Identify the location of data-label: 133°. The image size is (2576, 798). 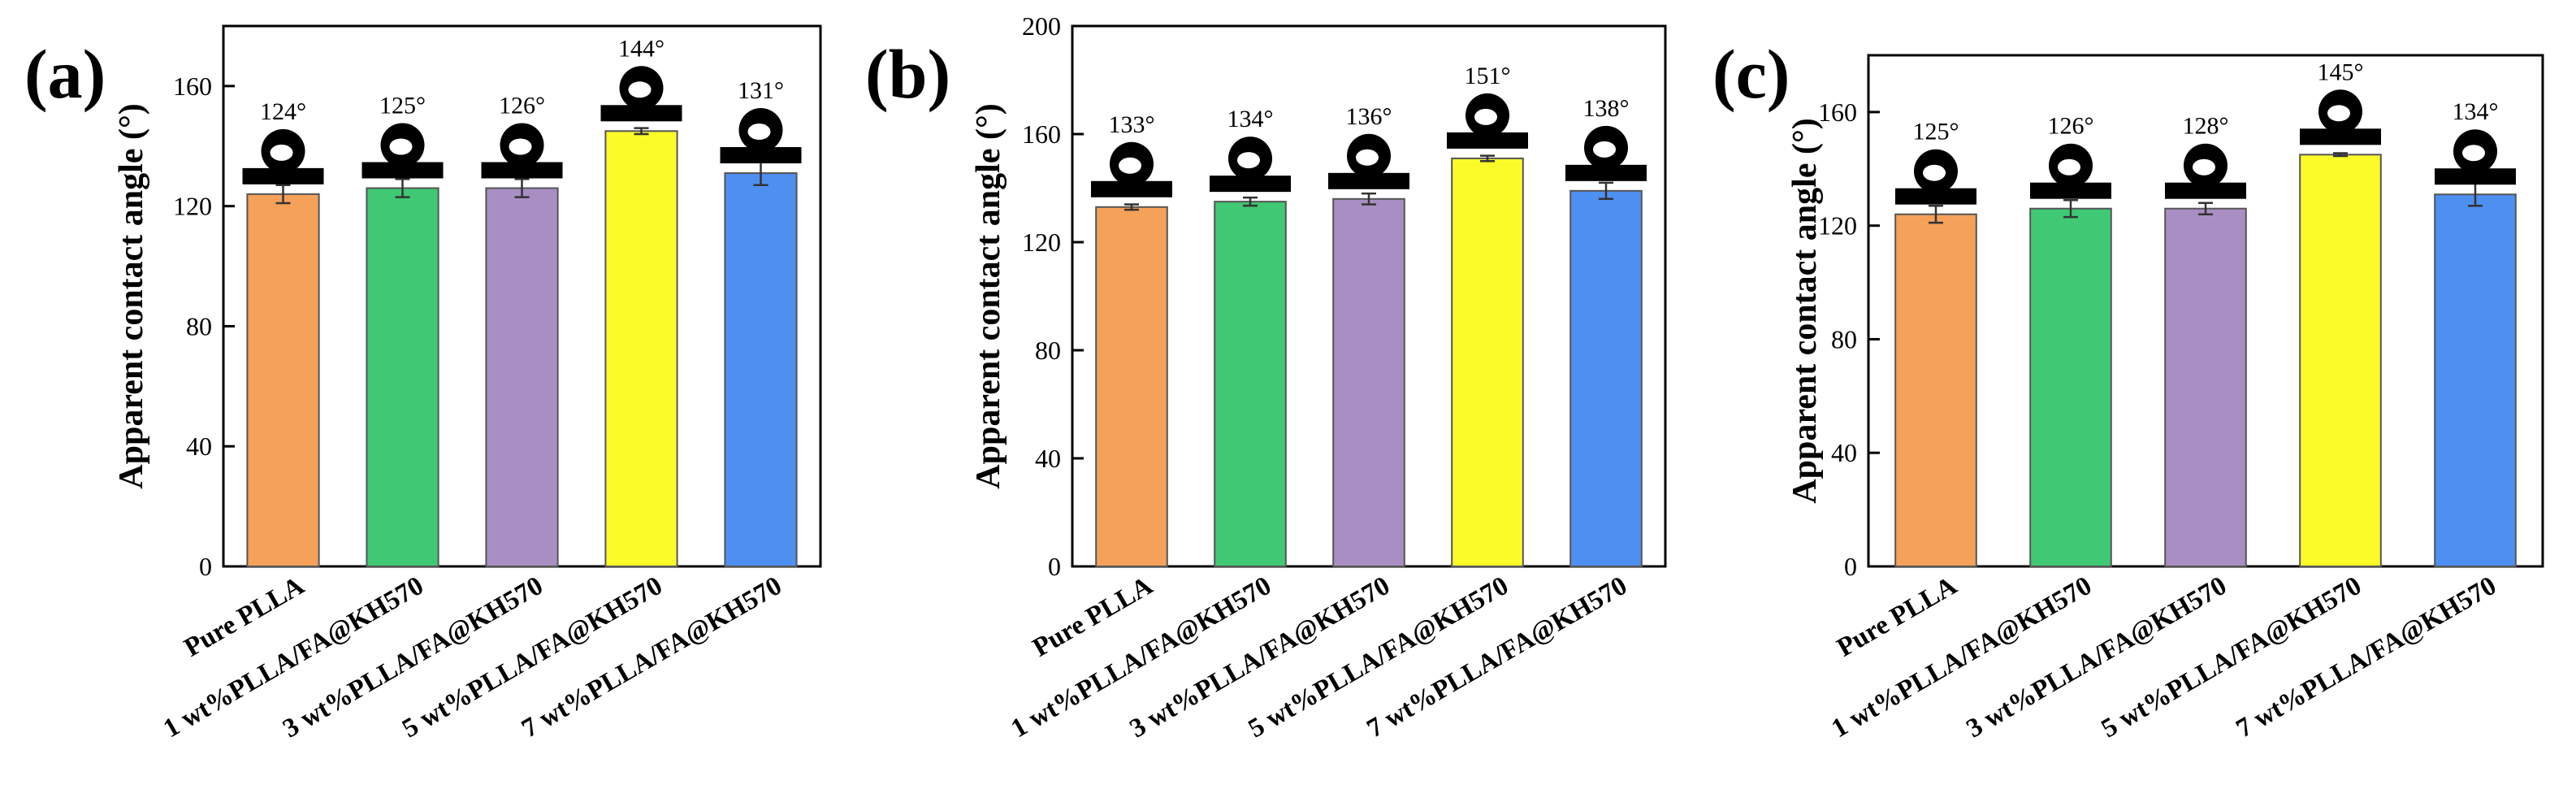
(1132, 124).